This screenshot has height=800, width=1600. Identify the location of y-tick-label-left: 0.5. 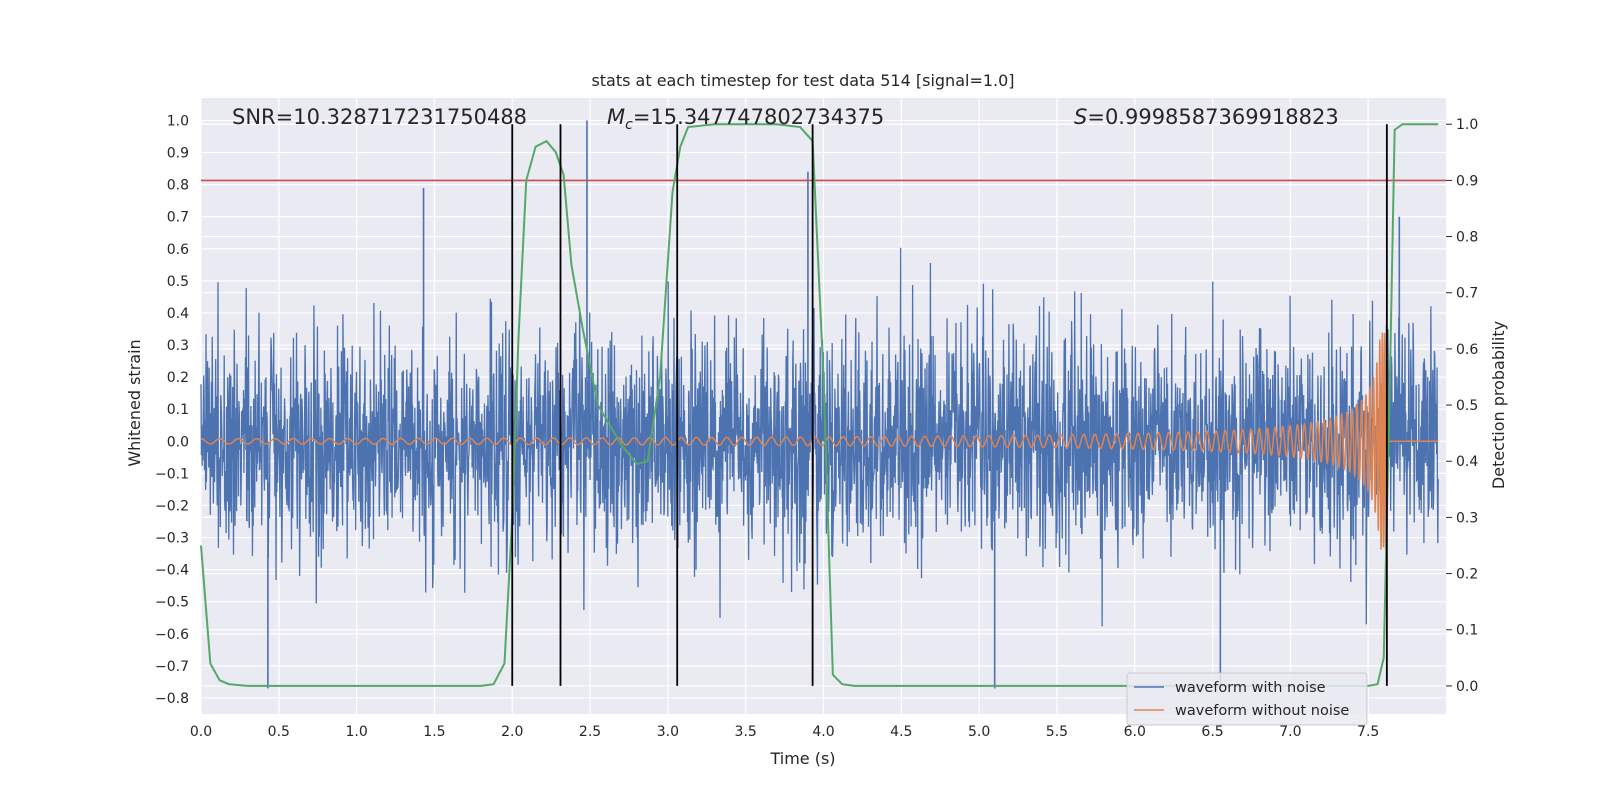
(178, 282).